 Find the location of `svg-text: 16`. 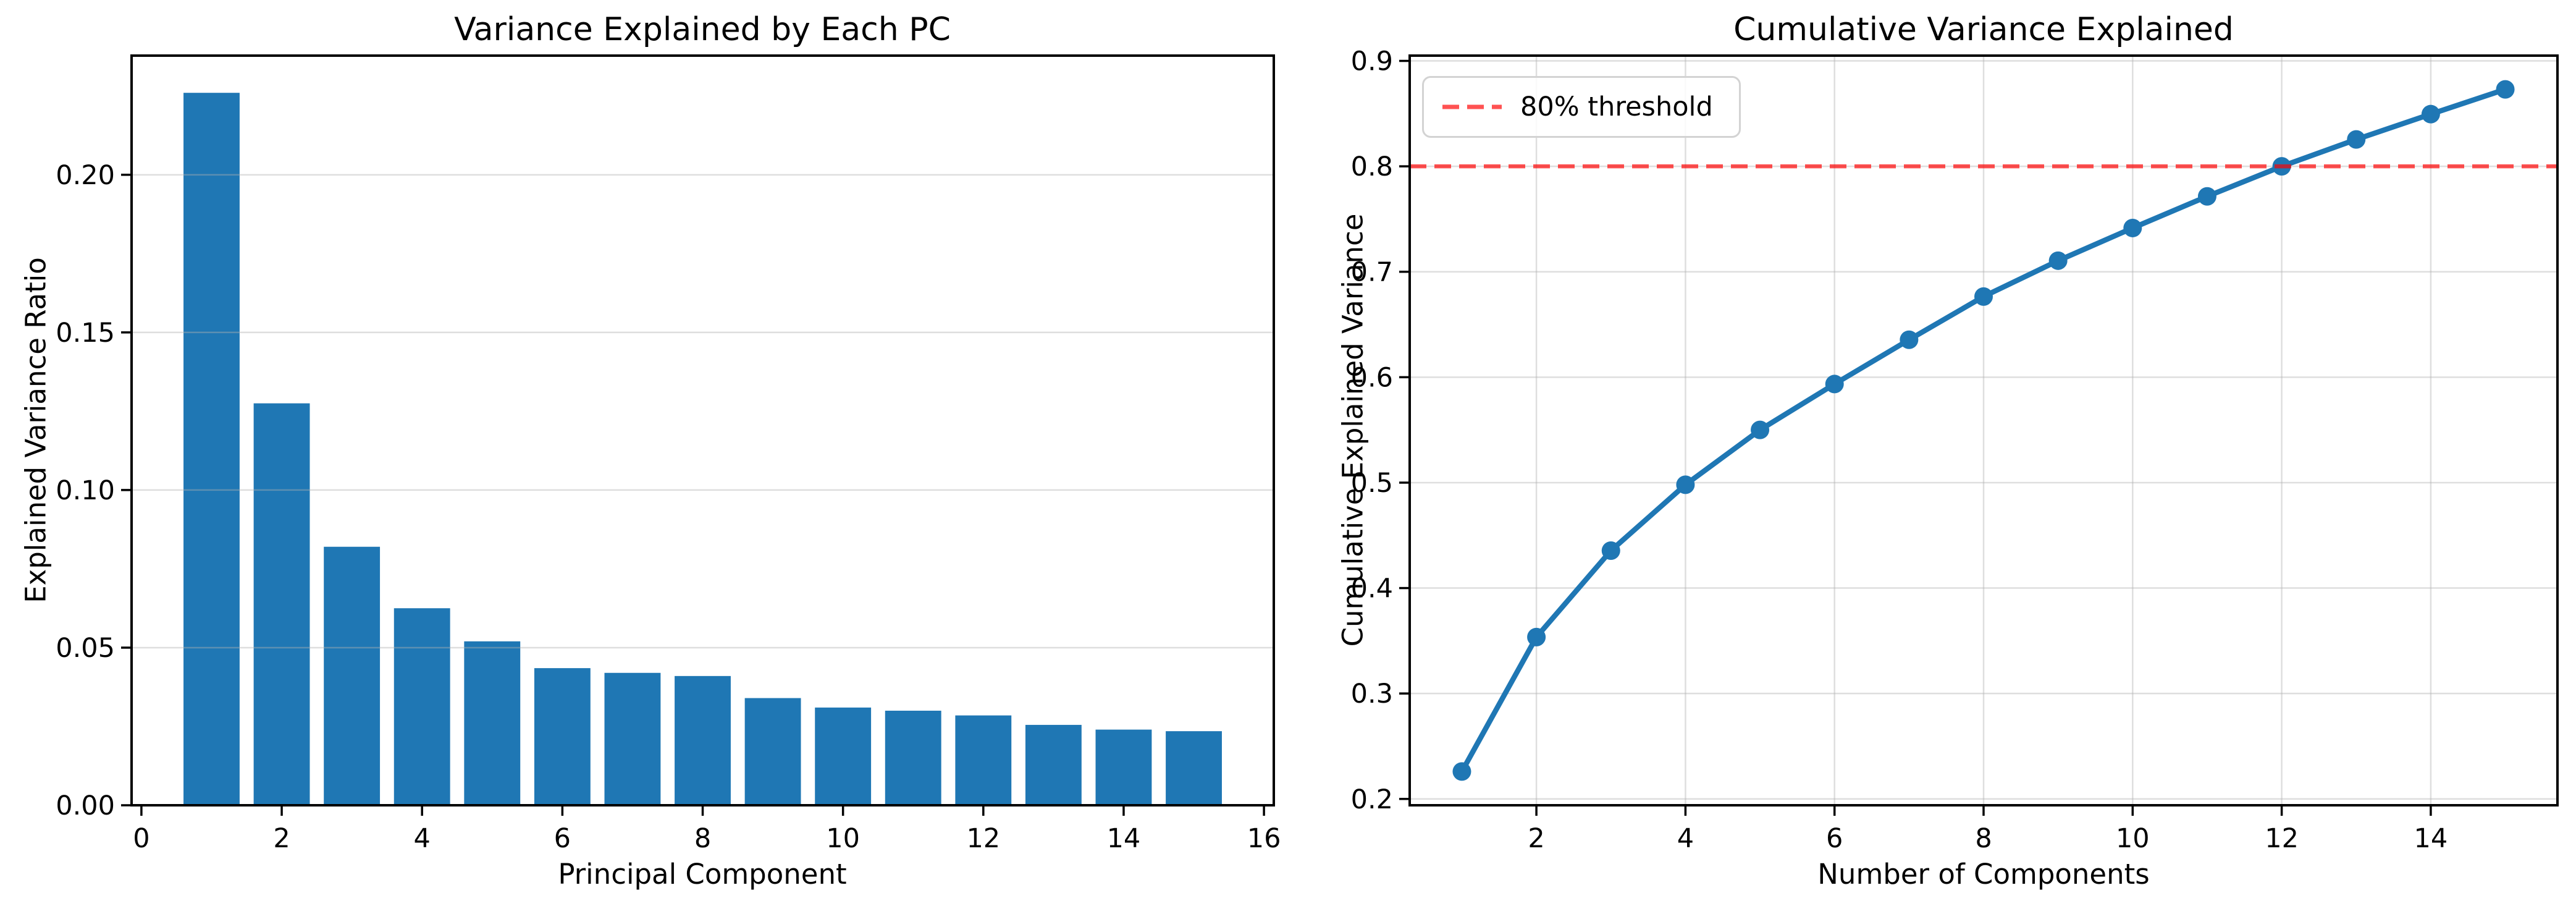

svg-text: 16 is located at coordinates (1264, 838).